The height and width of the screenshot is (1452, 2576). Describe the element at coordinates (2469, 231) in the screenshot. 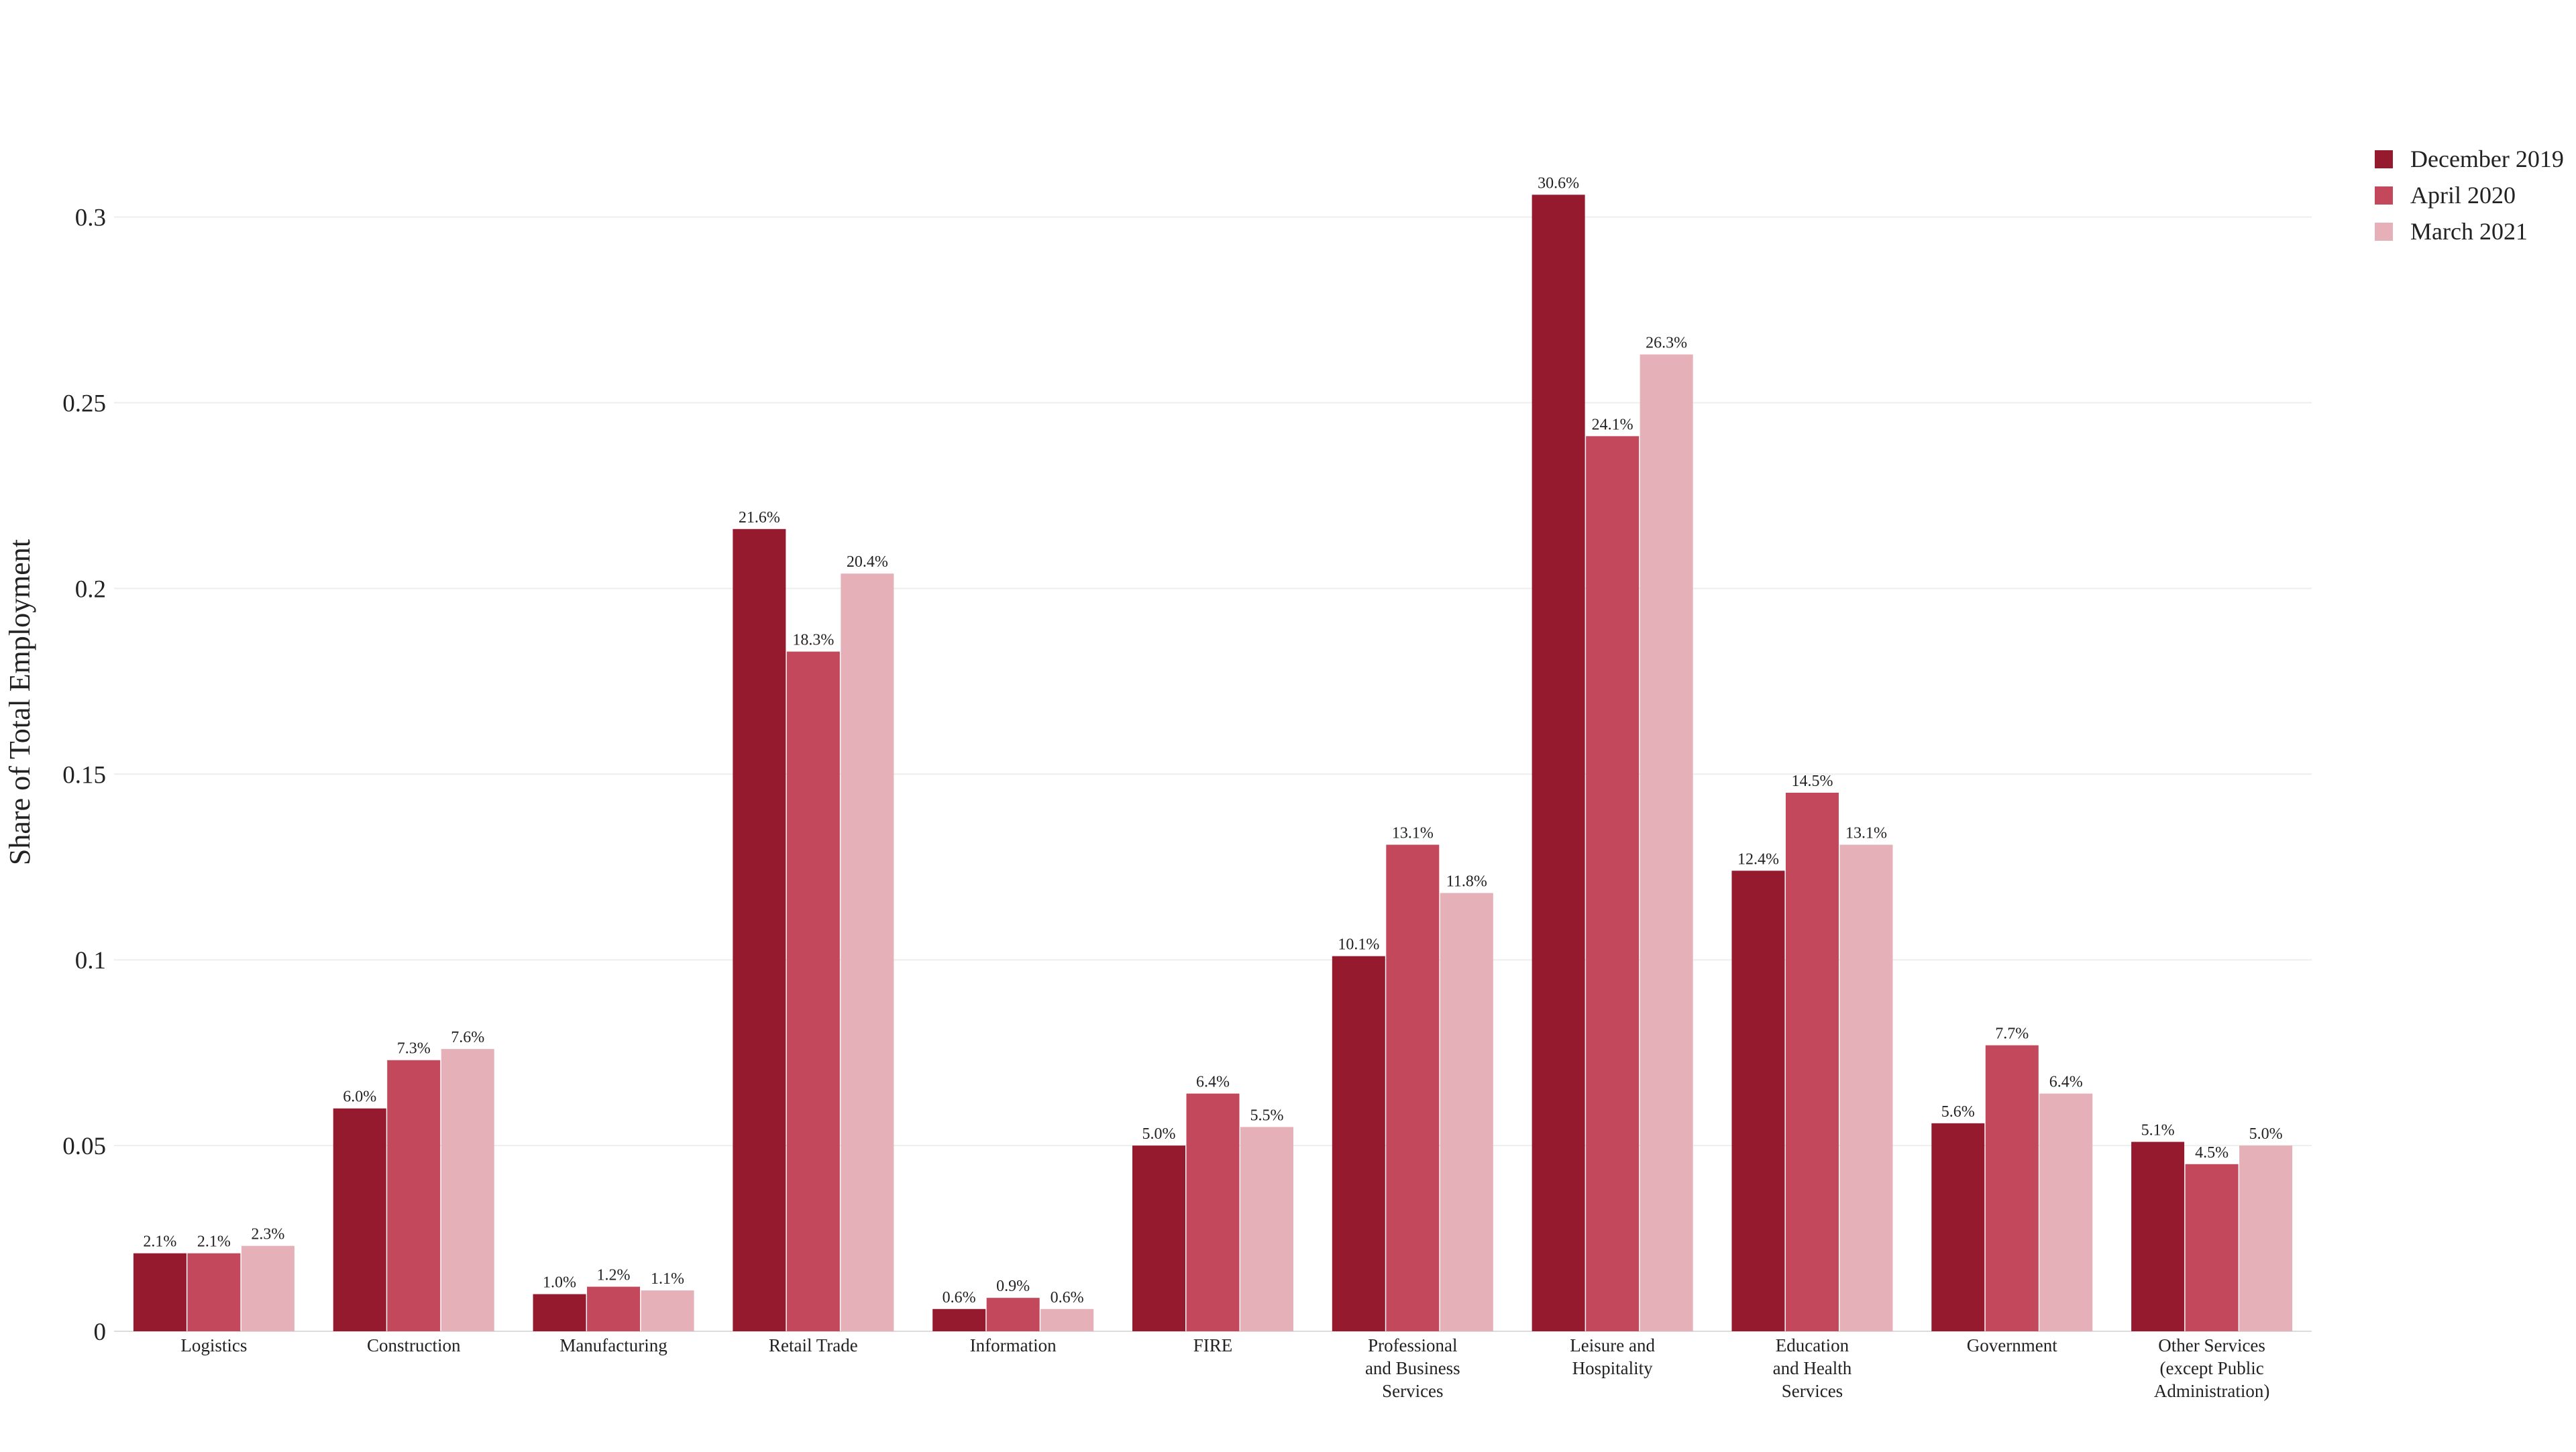

I see `legend-label: March 2021` at that location.